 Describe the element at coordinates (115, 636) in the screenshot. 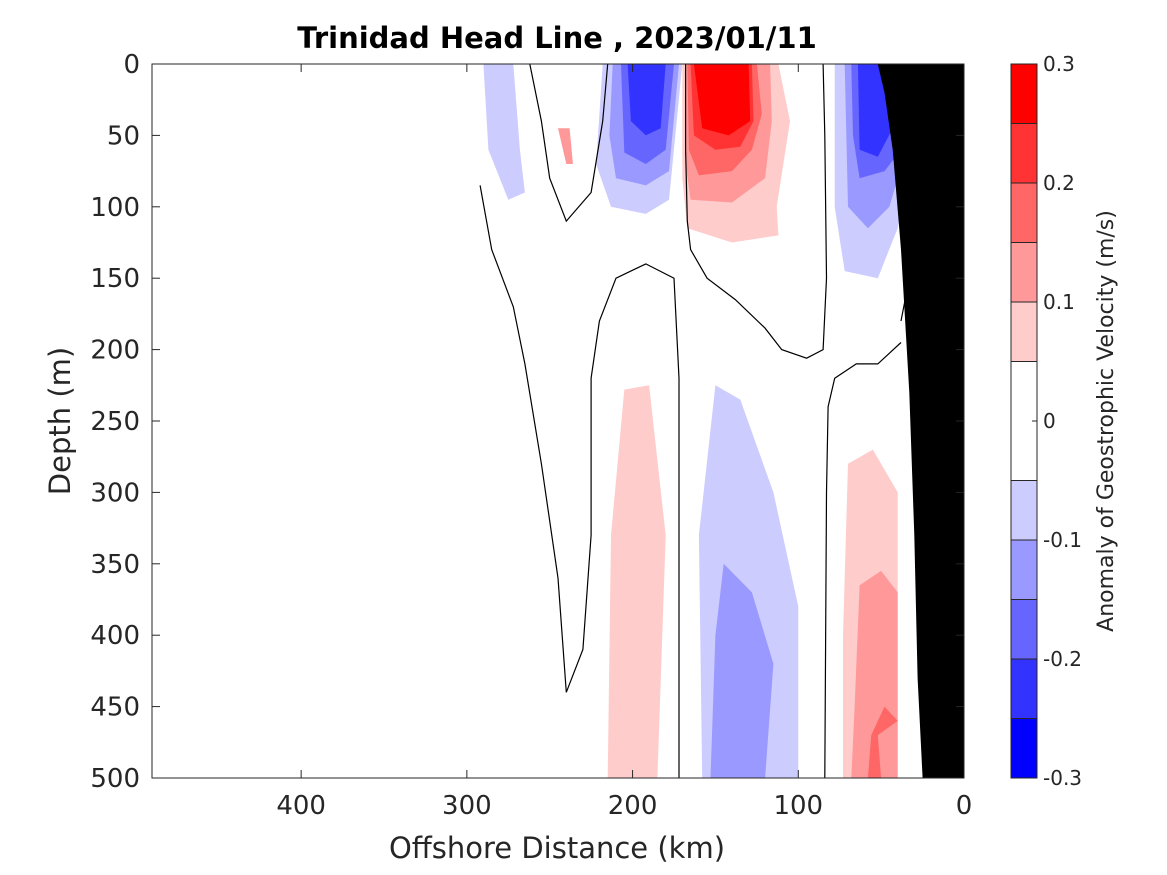

I see `y-tick-label: 400` at that location.